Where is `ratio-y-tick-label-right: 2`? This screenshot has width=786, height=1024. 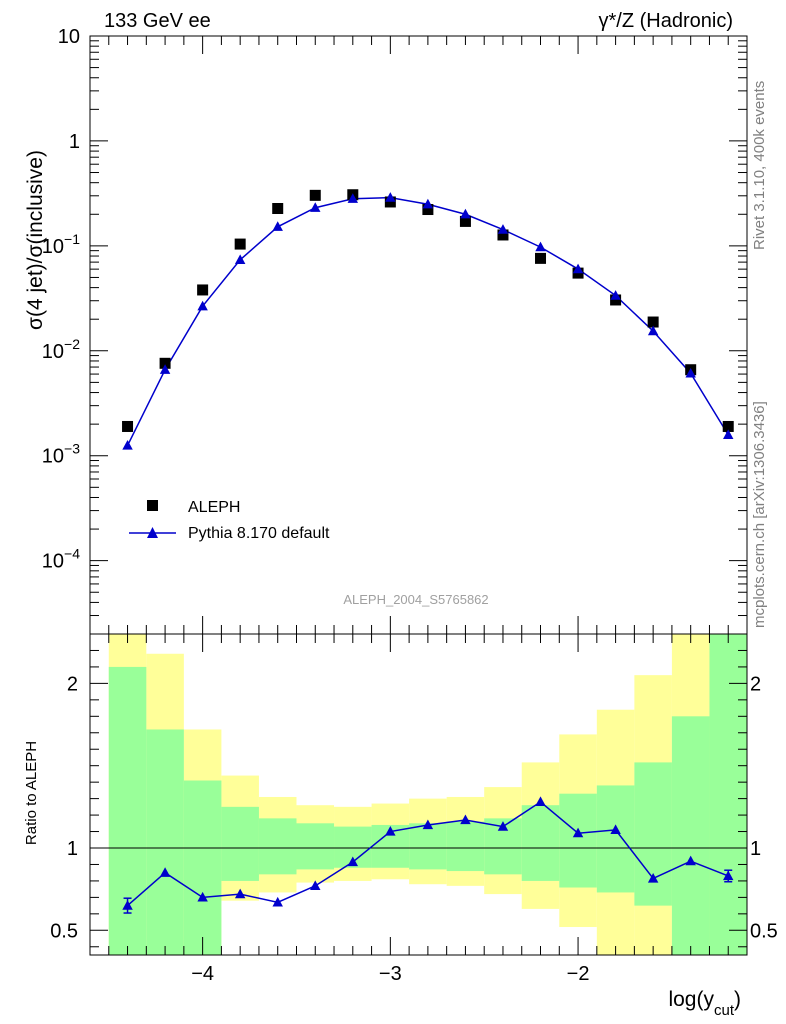
ratio-y-tick-label-right: 2 is located at coordinates (755, 684).